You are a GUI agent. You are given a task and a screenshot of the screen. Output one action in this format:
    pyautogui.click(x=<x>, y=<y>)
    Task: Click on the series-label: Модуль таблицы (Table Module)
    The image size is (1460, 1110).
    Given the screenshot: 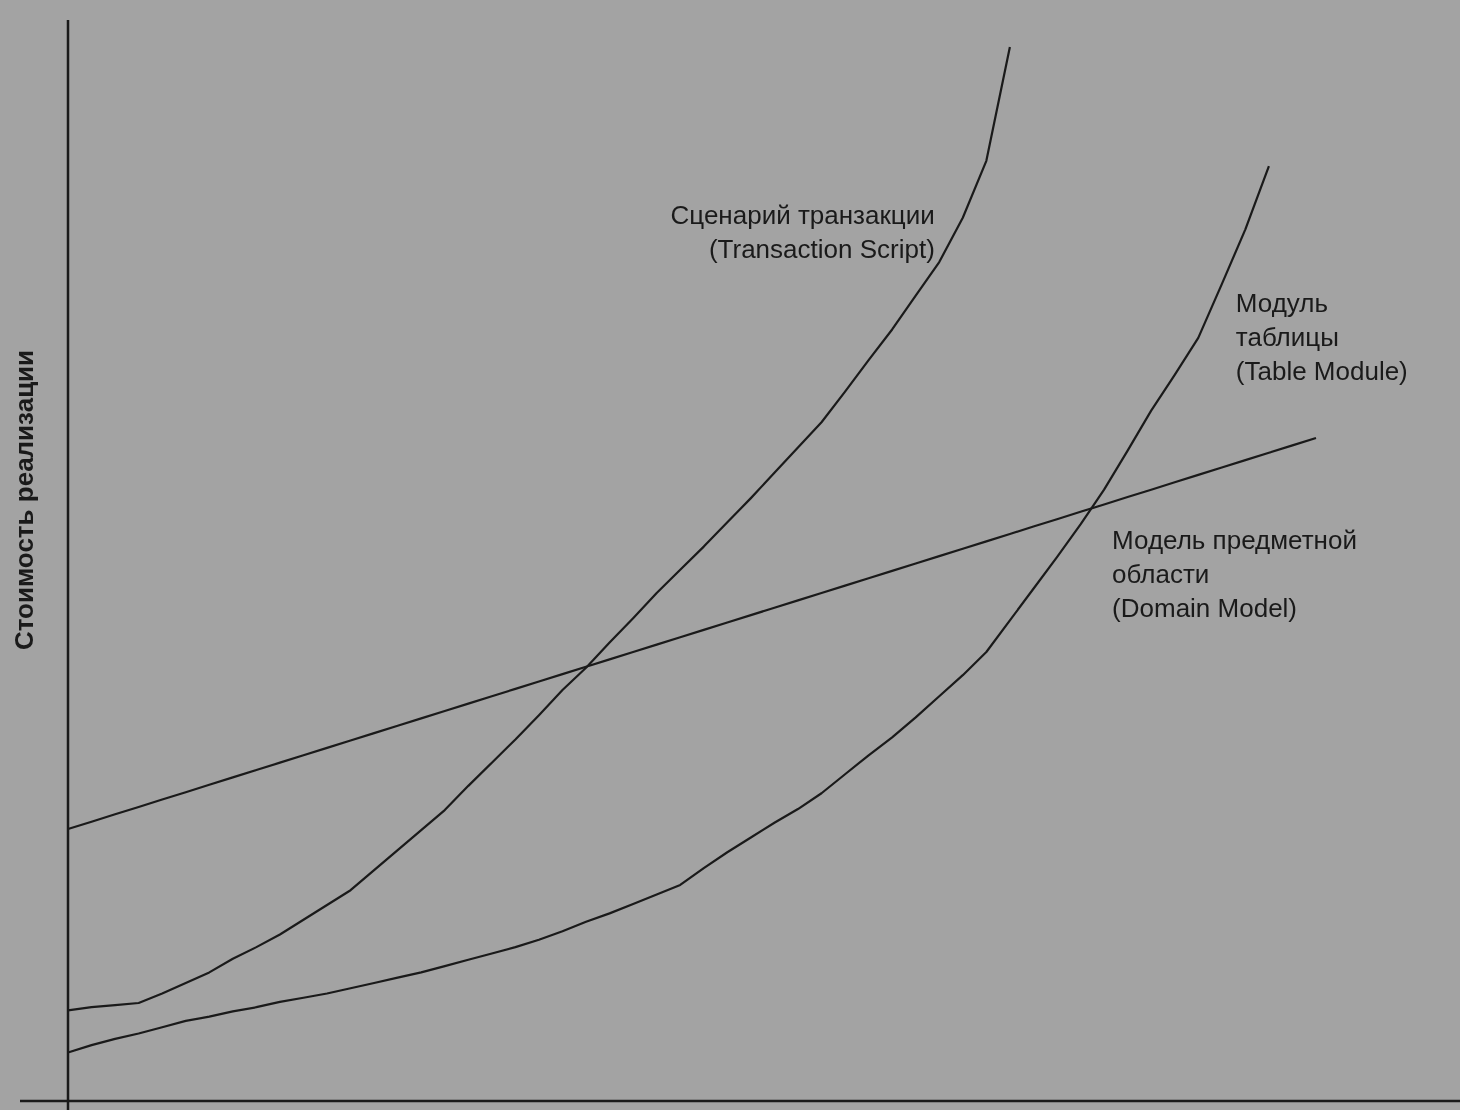 What is the action you would take?
    pyautogui.click(x=1321, y=337)
    